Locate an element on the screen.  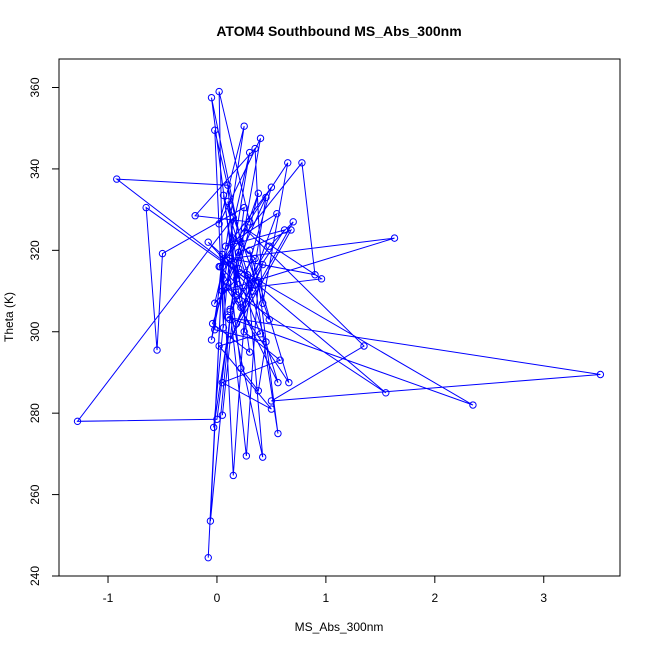
x-tick-label: 3 is located at coordinates (543, 598).